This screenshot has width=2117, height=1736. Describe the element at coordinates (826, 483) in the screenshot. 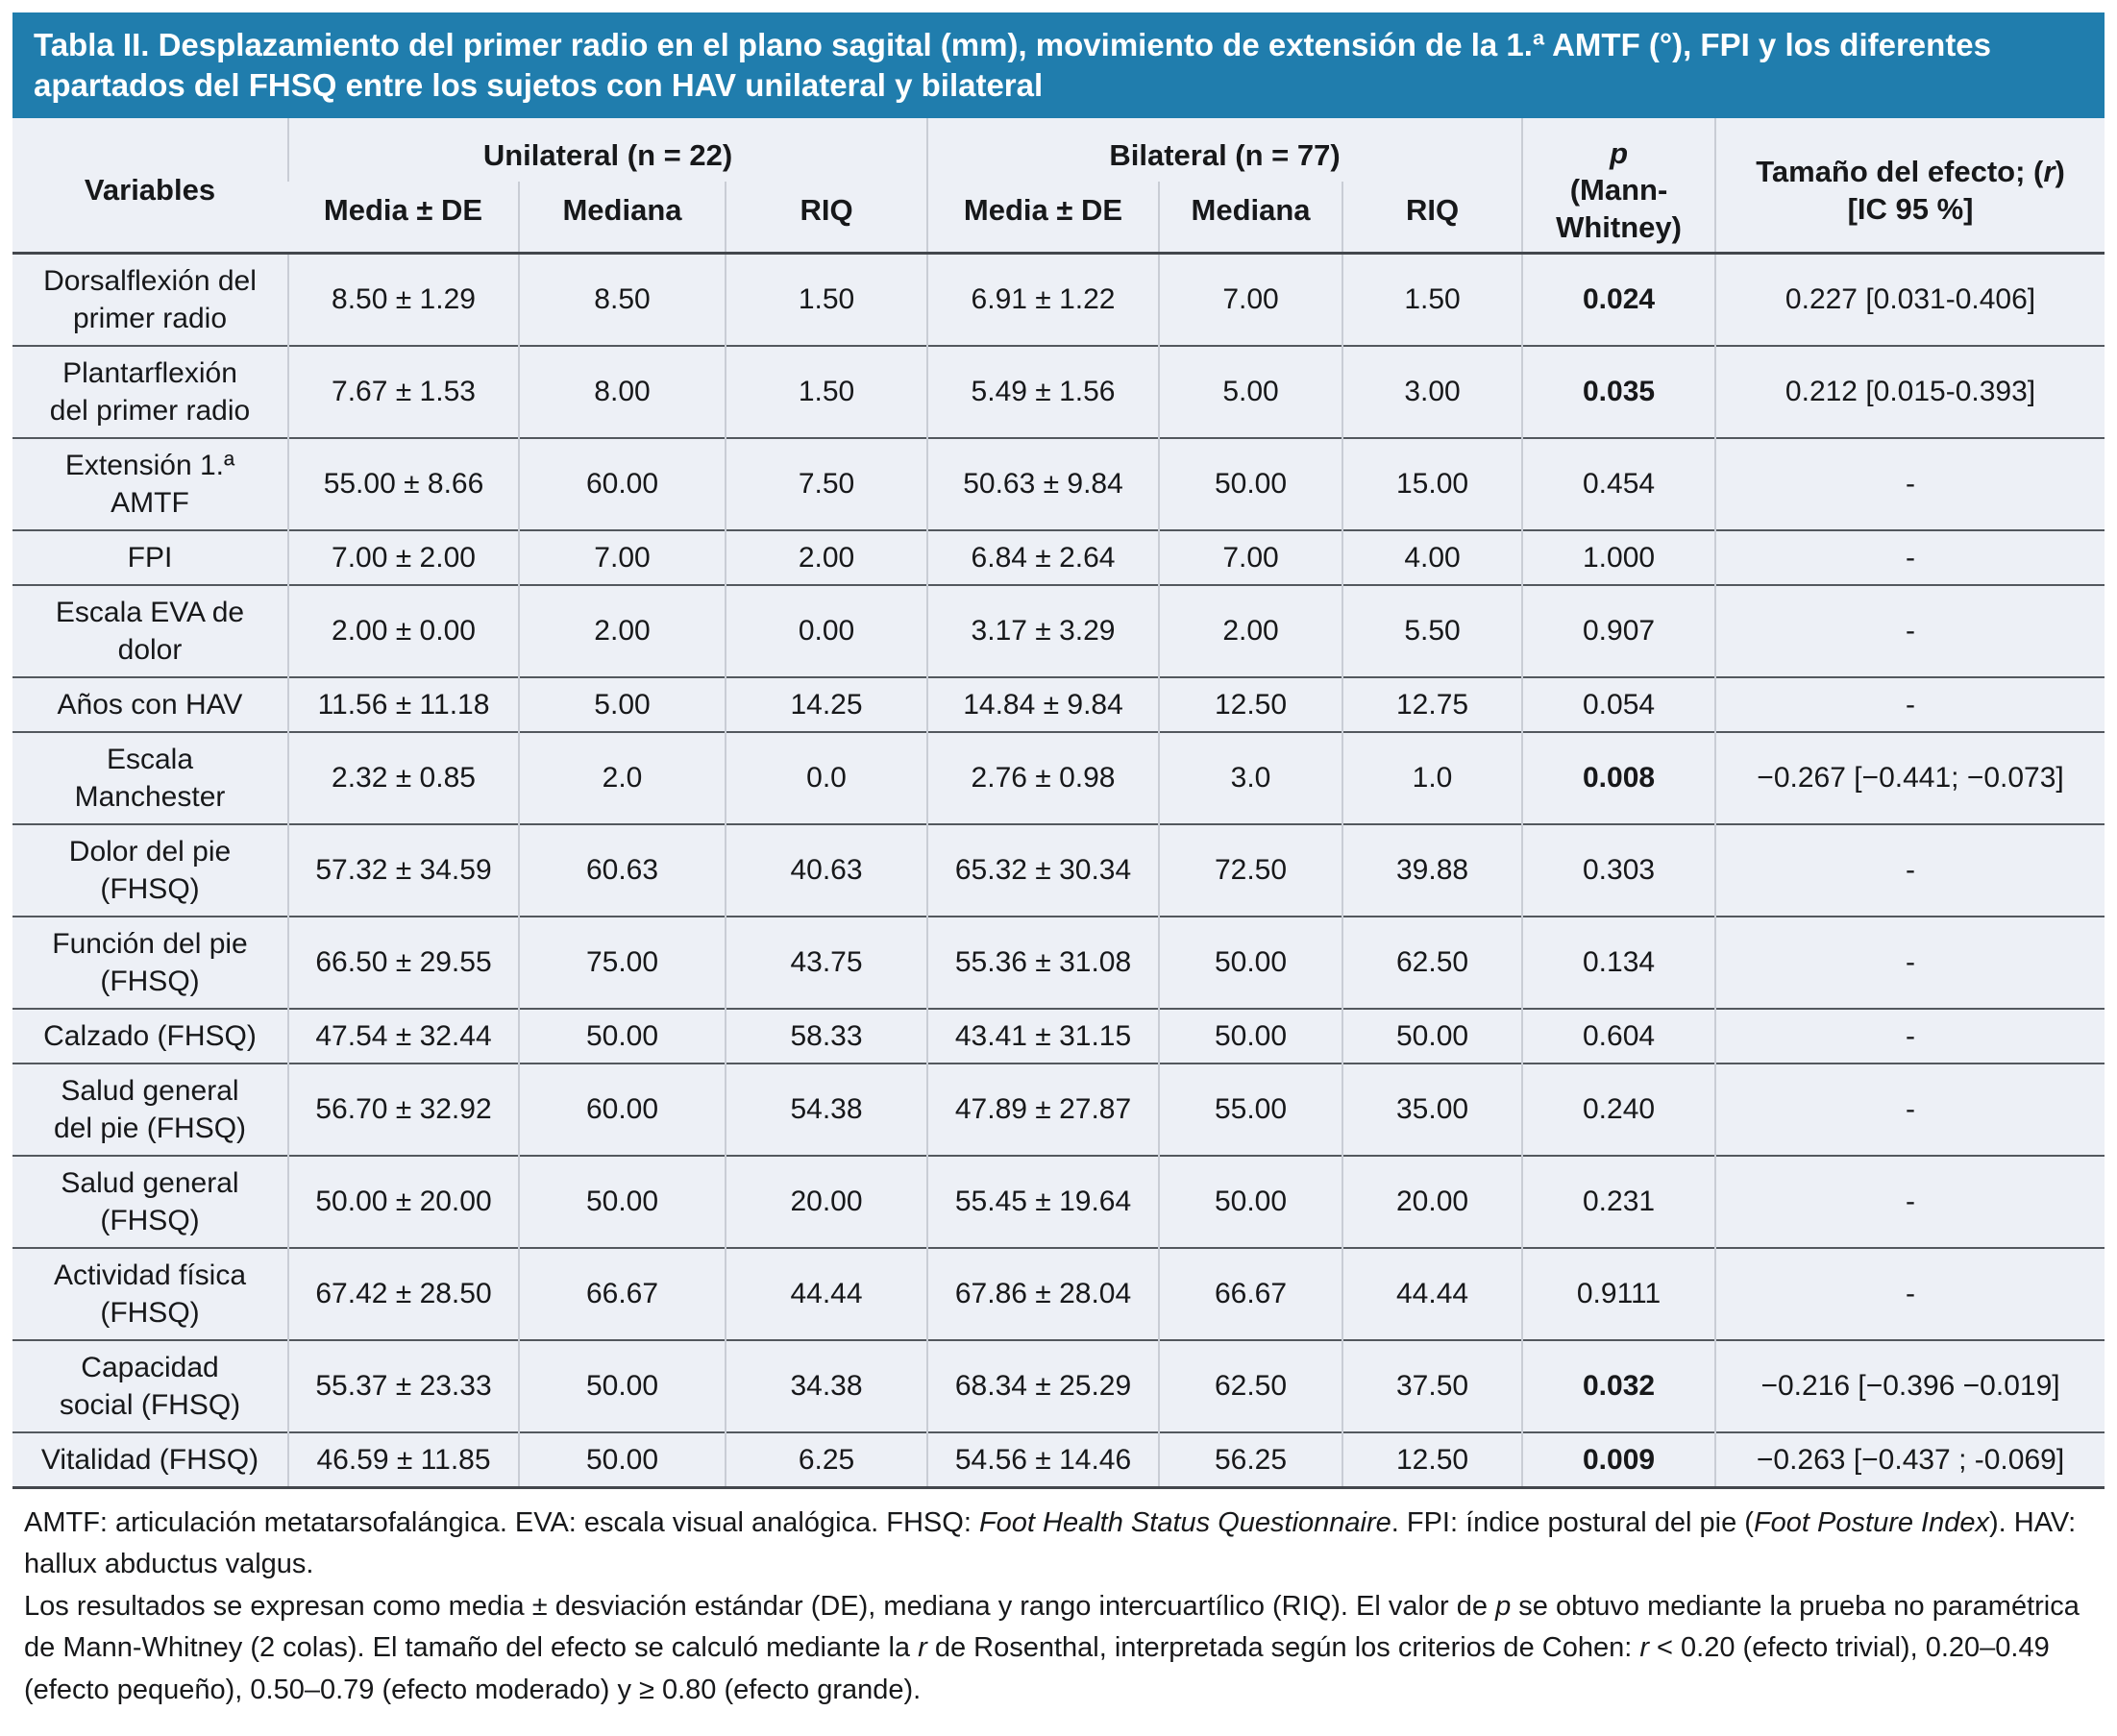

I see `cell-uni-riq: 7.50` at that location.